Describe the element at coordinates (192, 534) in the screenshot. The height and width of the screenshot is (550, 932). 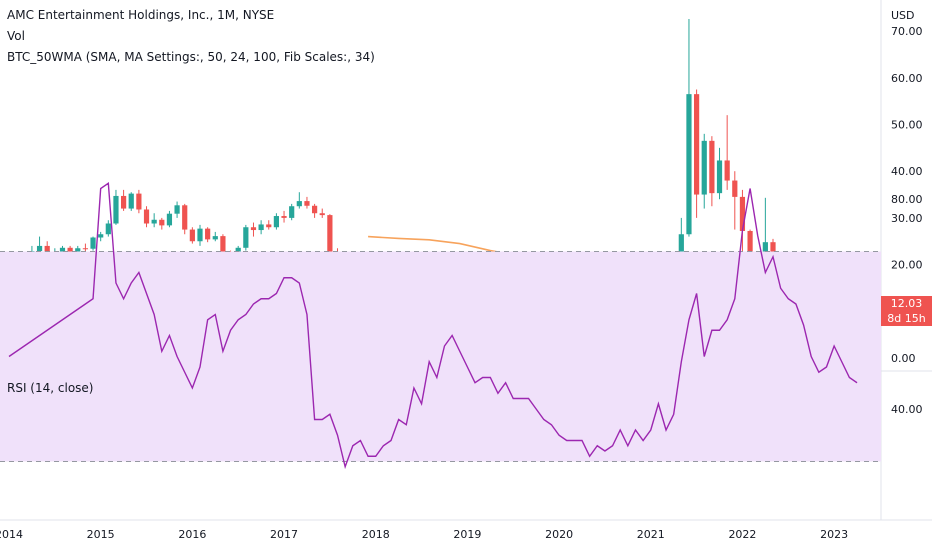
I see `time-tick-label: 2016` at that location.